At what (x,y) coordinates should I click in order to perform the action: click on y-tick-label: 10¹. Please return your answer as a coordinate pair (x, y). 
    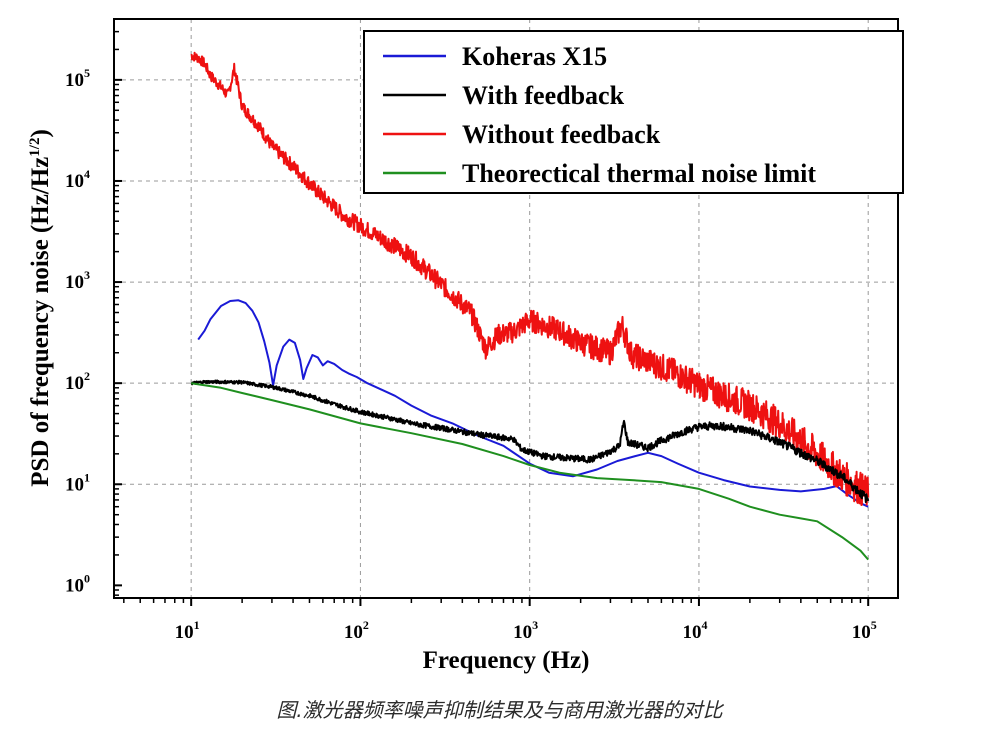
    Looking at the image, I should click on (77, 482).